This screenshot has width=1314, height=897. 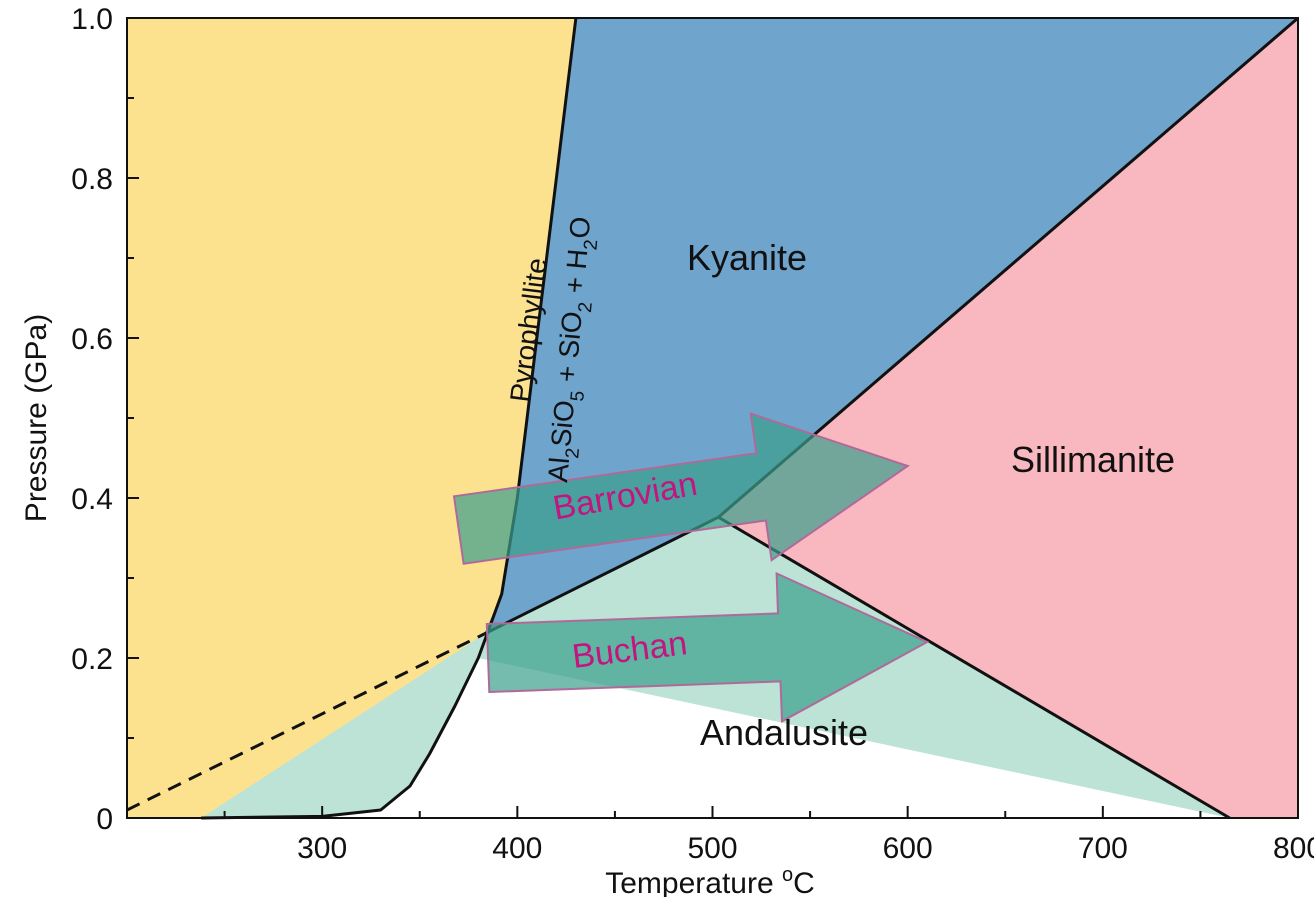 I want to click on x-axis-title-text: Temperature, so click(x=693, y=882).